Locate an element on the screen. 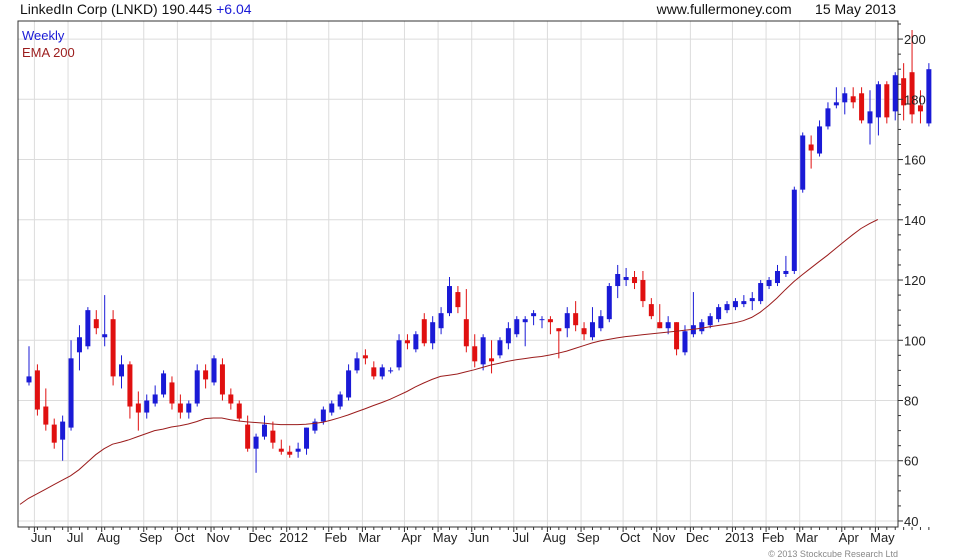 This screenshot has height=560, width=980. x-tick-label: Sep is located at coordinates (587, 537).